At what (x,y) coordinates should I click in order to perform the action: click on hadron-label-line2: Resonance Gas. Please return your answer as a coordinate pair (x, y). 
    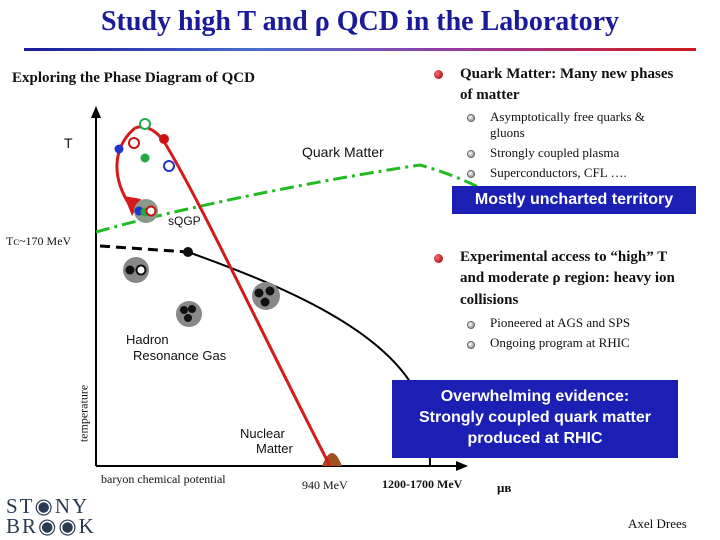
    Looking at the image, I should click on (180, 355).